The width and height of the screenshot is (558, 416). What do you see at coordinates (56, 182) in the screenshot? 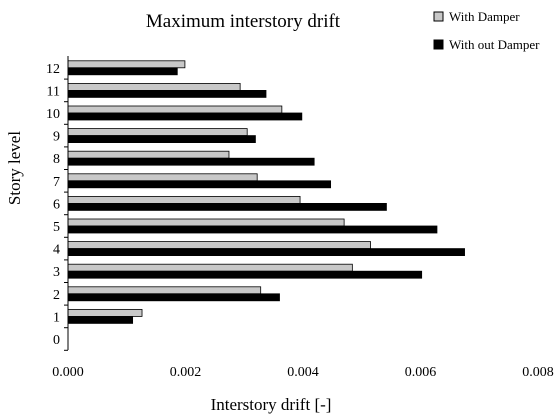
I see `y-tick-label: 7` at bounding box center [56, 182].